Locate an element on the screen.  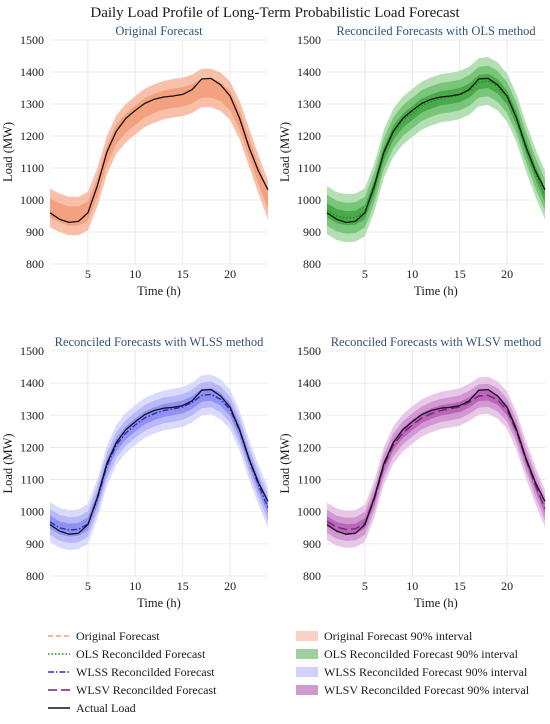
panel-title: Reconciled Forecasts with WLSV method is located at coordinates (436, 342).